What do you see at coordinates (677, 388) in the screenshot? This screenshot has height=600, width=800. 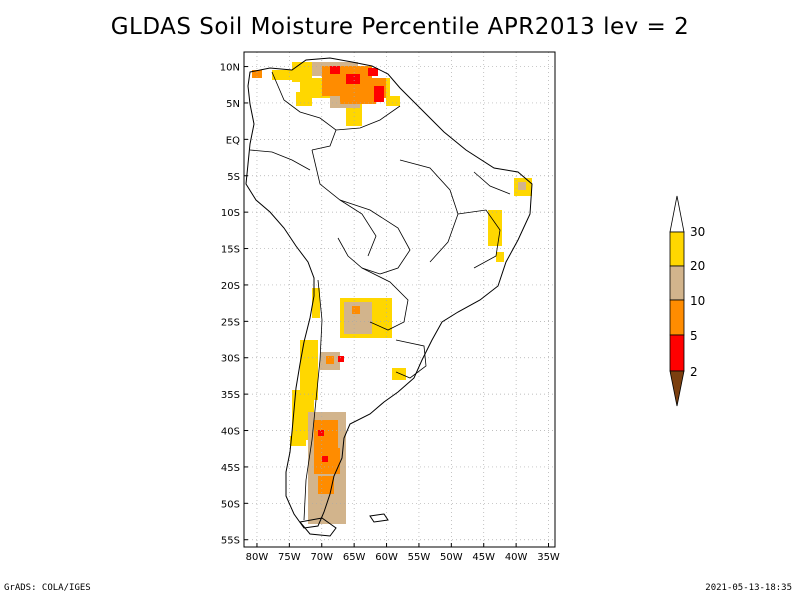 I see `colorbar-bottom-arrow` at bounding box center [677, 388].